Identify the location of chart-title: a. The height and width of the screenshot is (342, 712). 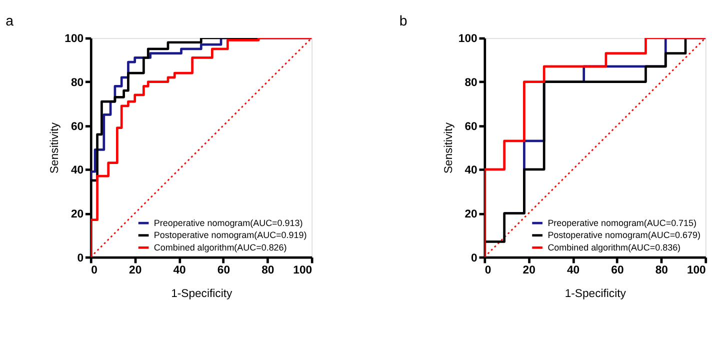
(10, 22).